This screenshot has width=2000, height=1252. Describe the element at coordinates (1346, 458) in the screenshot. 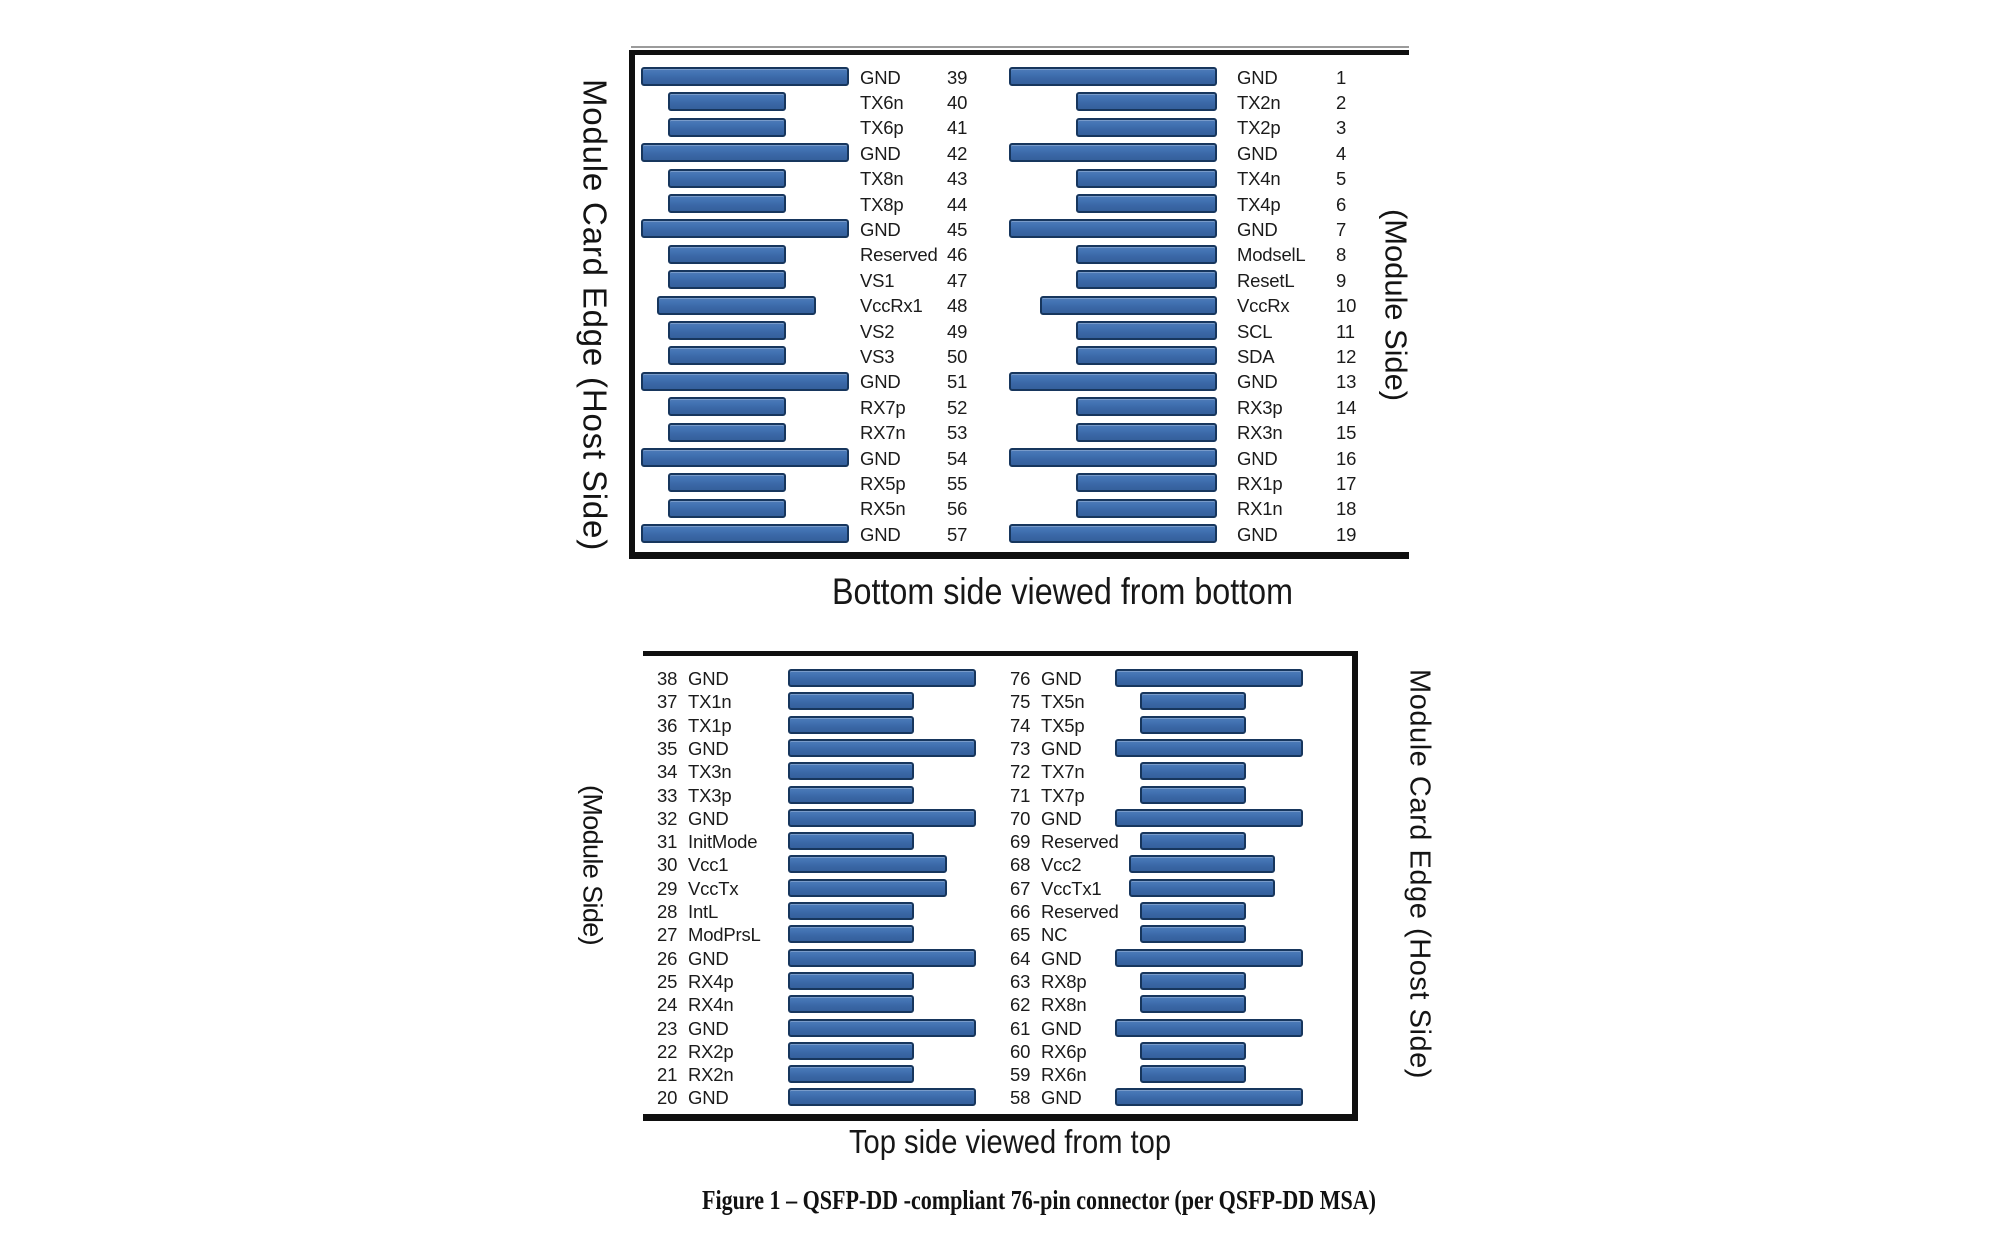

I see `pin-number: 16` at that location.